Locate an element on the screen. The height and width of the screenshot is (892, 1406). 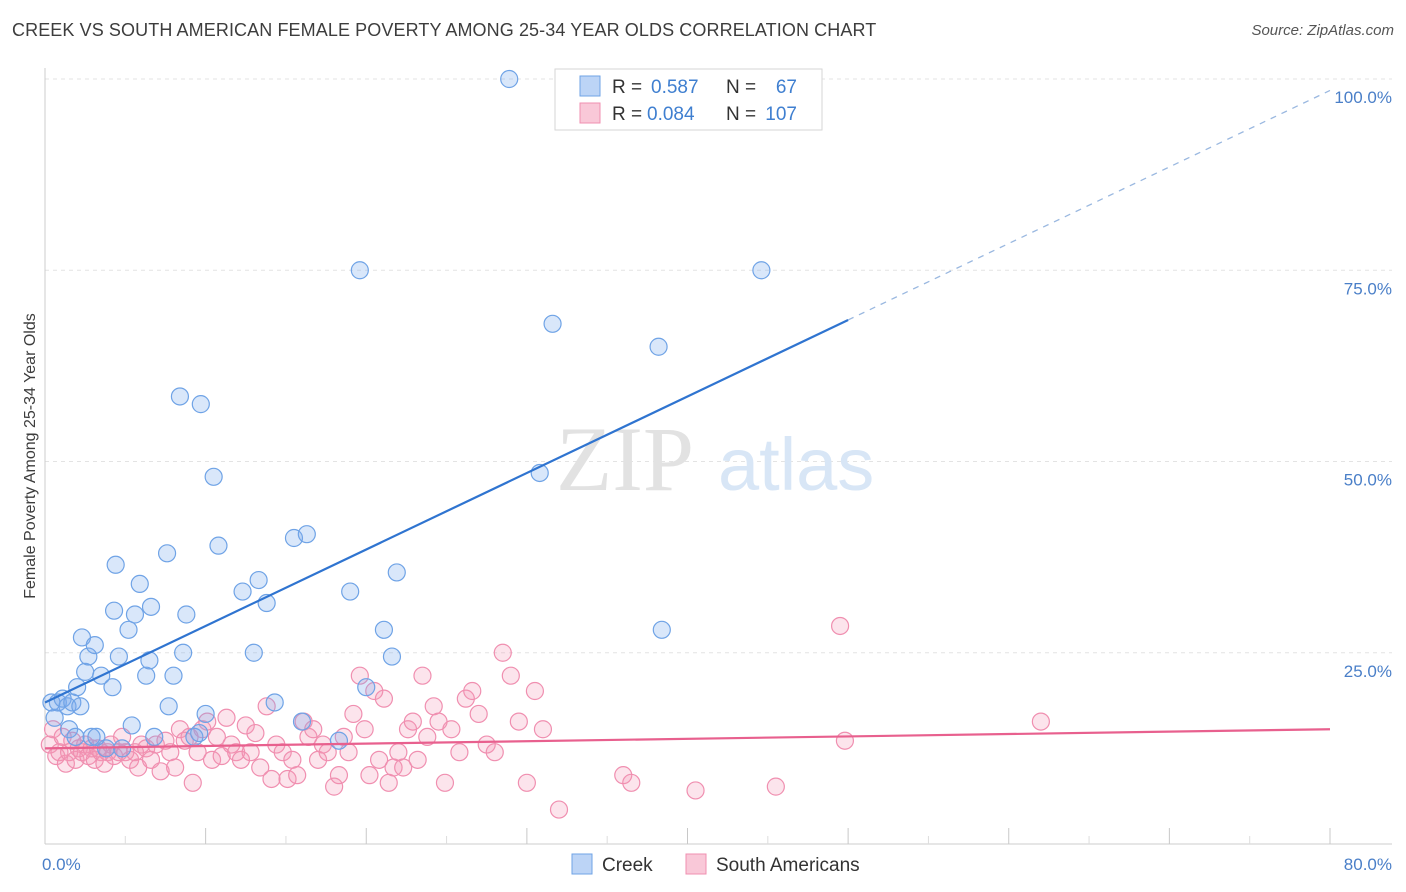
watermark-zip: ZIP is located at coordinates (625, 459).